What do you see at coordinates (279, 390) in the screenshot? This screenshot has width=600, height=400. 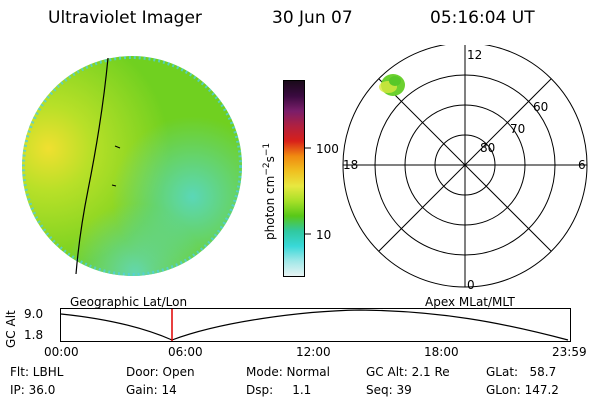 I see `status-dsp: Dsp: 1.1` at bounding box center [279, 390].